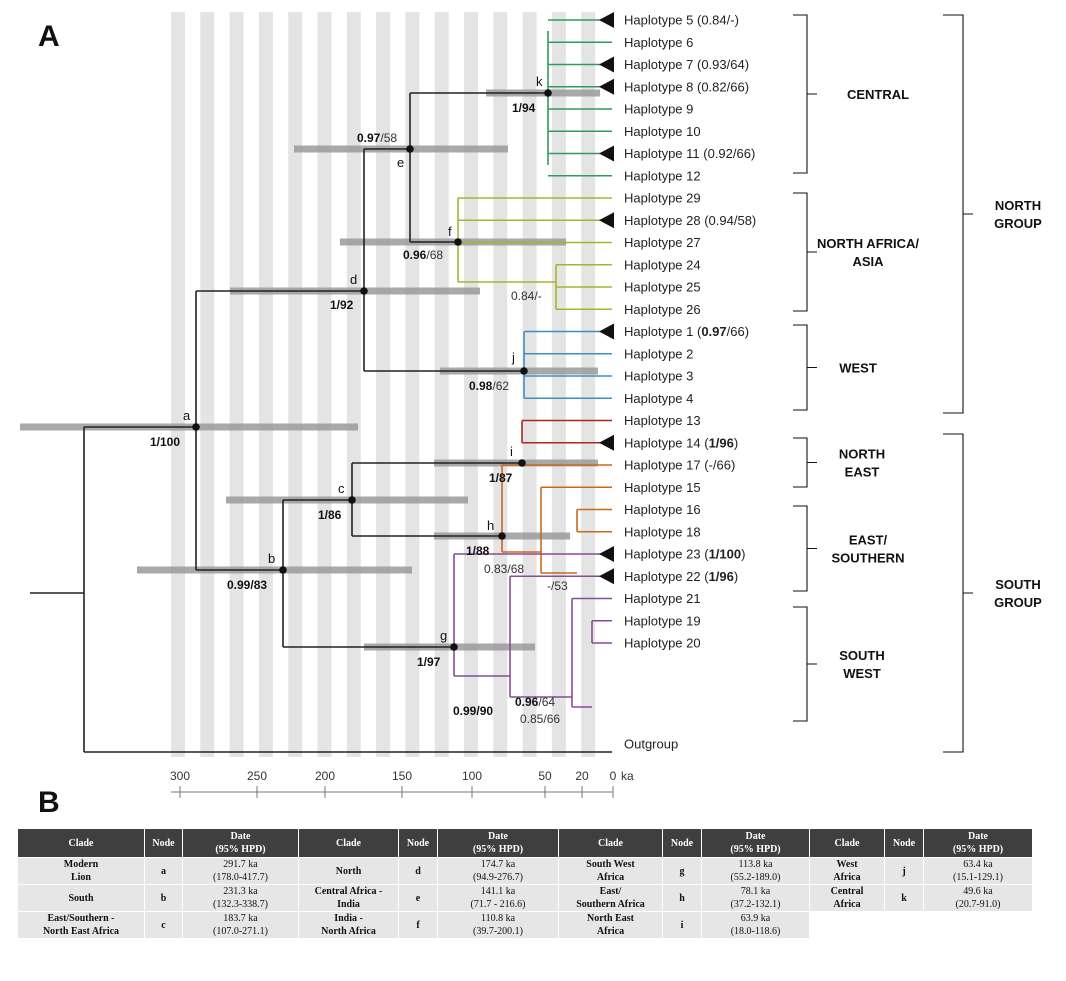 Image resolution: width=1066 pixels, height=981 pixels. I want to click on tip-label-hap24: Haplotype 24, so click(662, 264).